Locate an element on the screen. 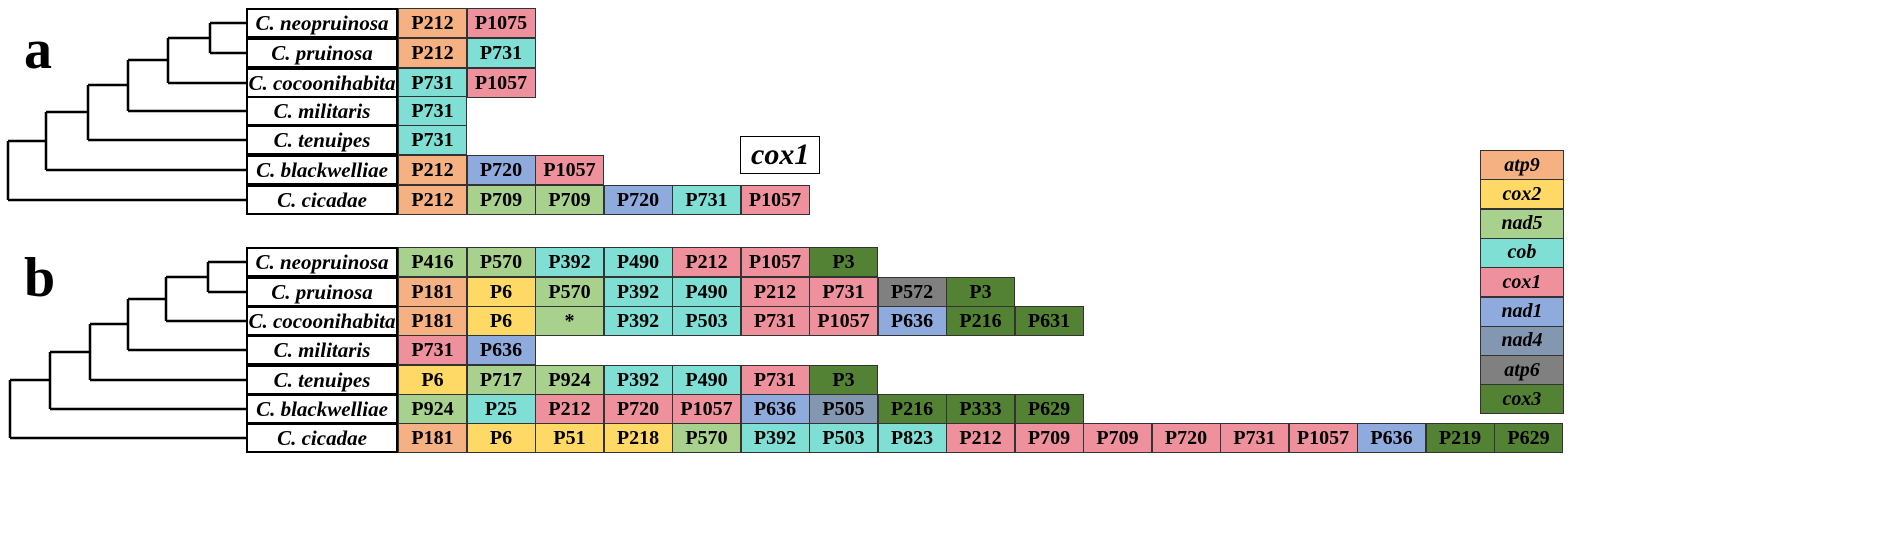 The width and height of the screenshot is (1902, 557). intron-cell-cox1: P1075 is located at coordinates (501, 23).